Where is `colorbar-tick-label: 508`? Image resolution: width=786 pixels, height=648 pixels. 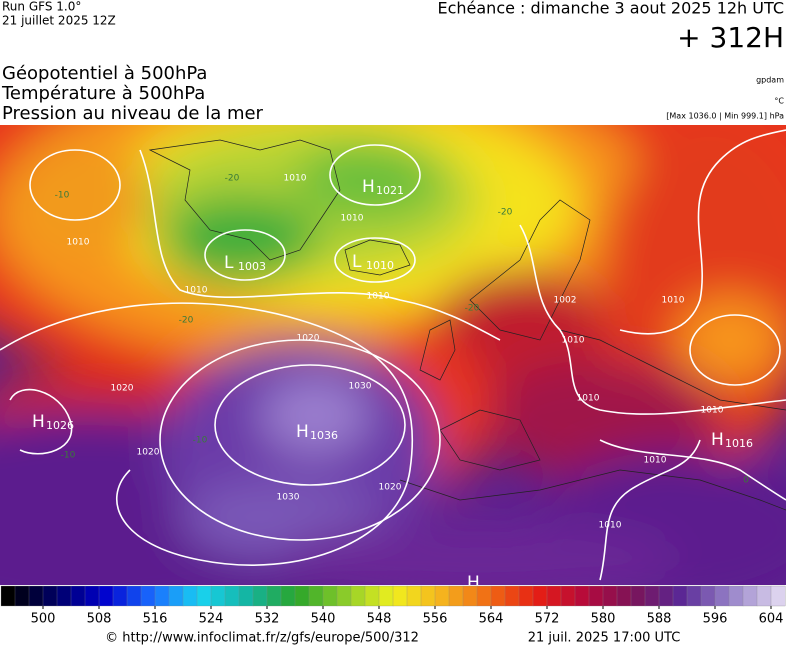 colorbar-tick-label: 508 is located at coordinates (99, 619).